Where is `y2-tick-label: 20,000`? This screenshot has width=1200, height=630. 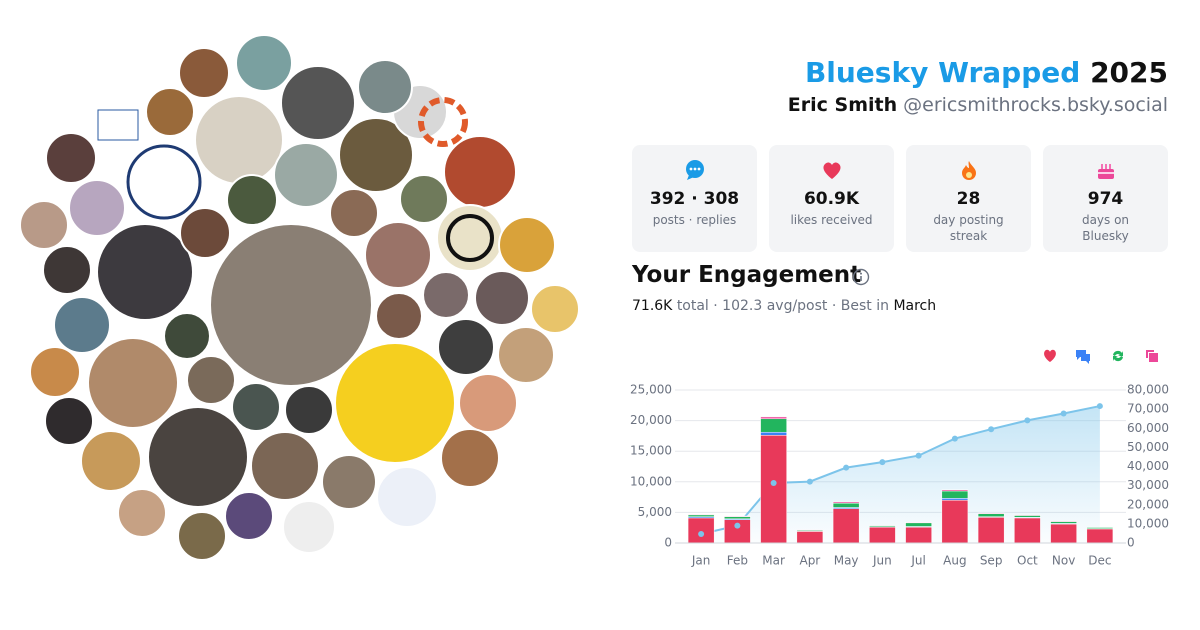
y2-tick-label: 20,000 is located at coordinates (1148, 504).